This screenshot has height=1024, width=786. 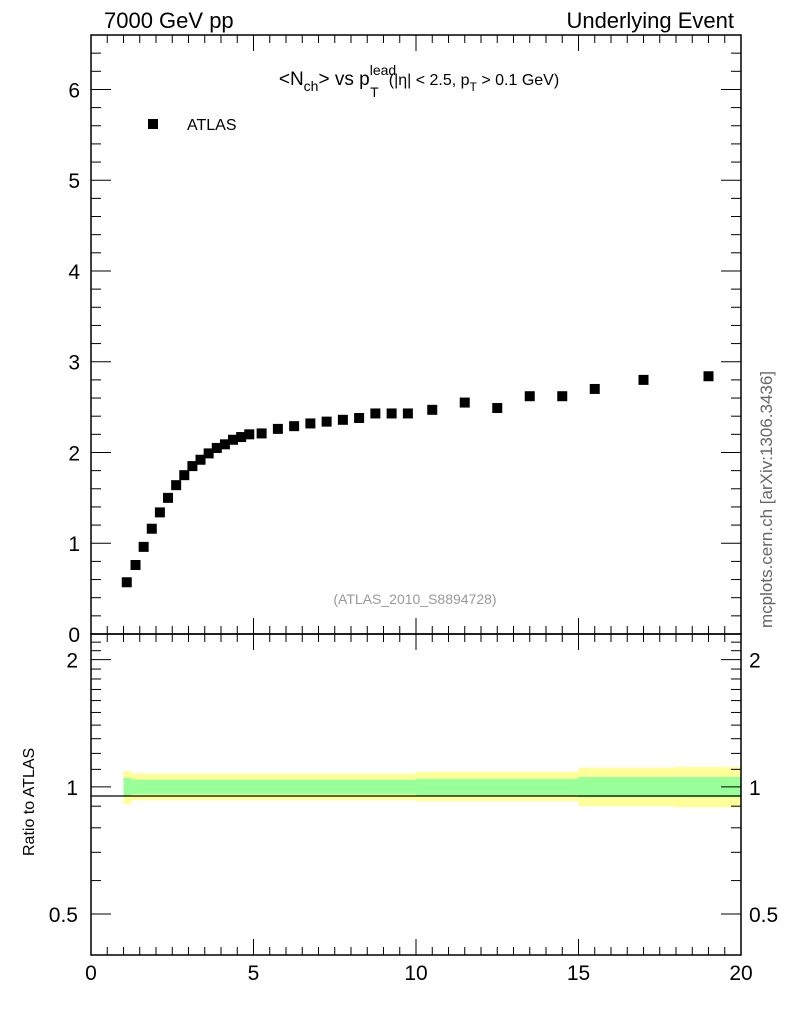 I want to click on ratio-y-tick-label-right: 0.5, so click(x=763, y=915).